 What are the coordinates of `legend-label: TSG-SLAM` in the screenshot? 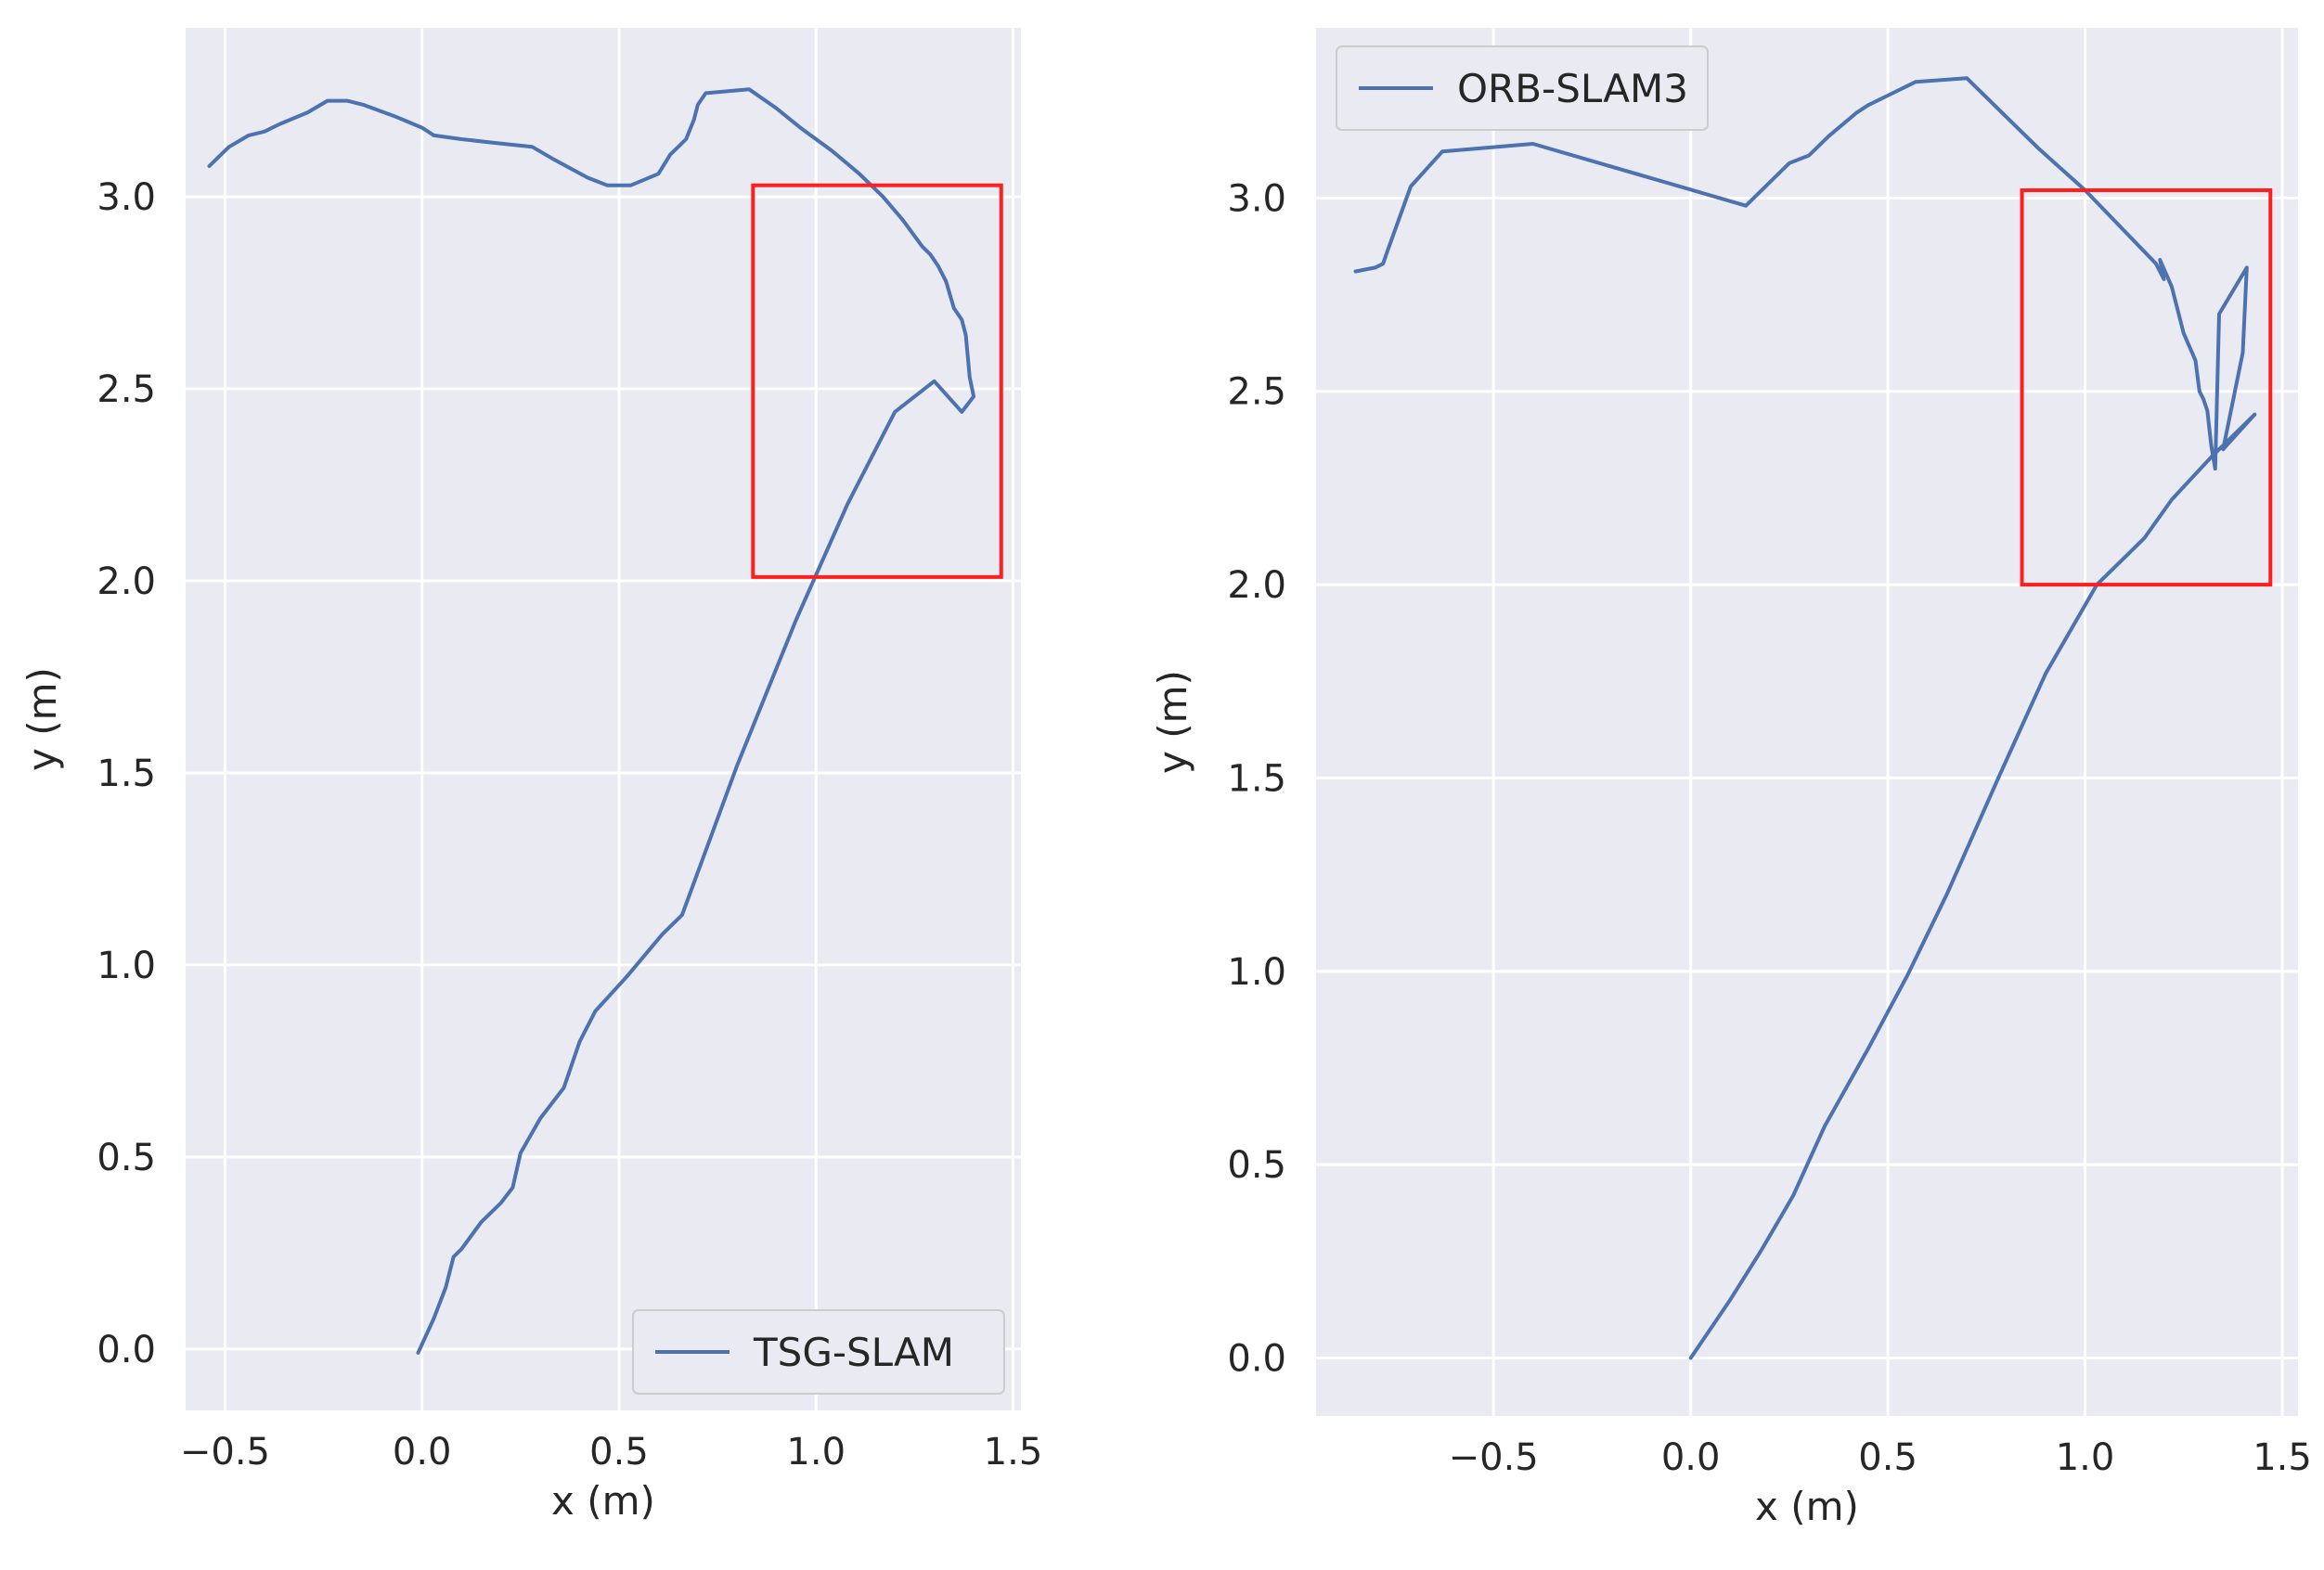 It's located at (853, 1352).